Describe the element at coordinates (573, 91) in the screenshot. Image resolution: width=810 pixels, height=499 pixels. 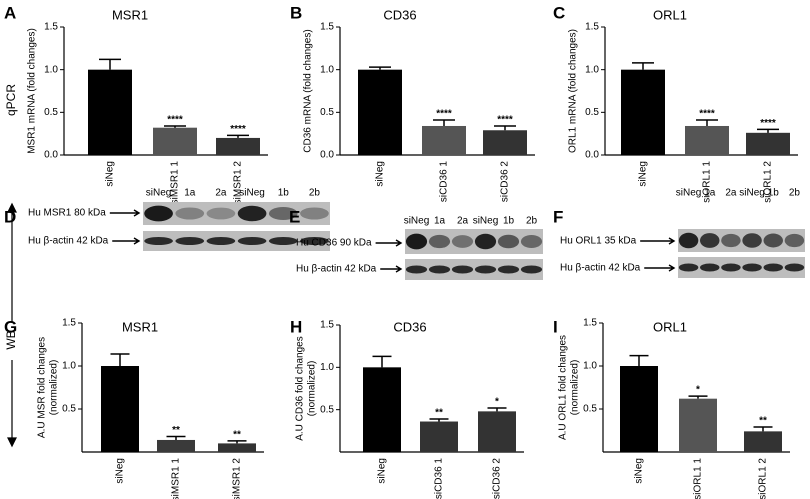
I see `y-axis-label: ORL1 mRNA (fold changes)` at that location.